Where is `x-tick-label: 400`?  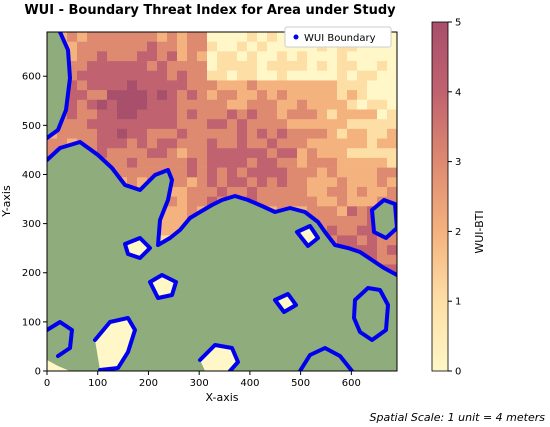
x-tick-label: 400 is located at coordinates (249, 383).